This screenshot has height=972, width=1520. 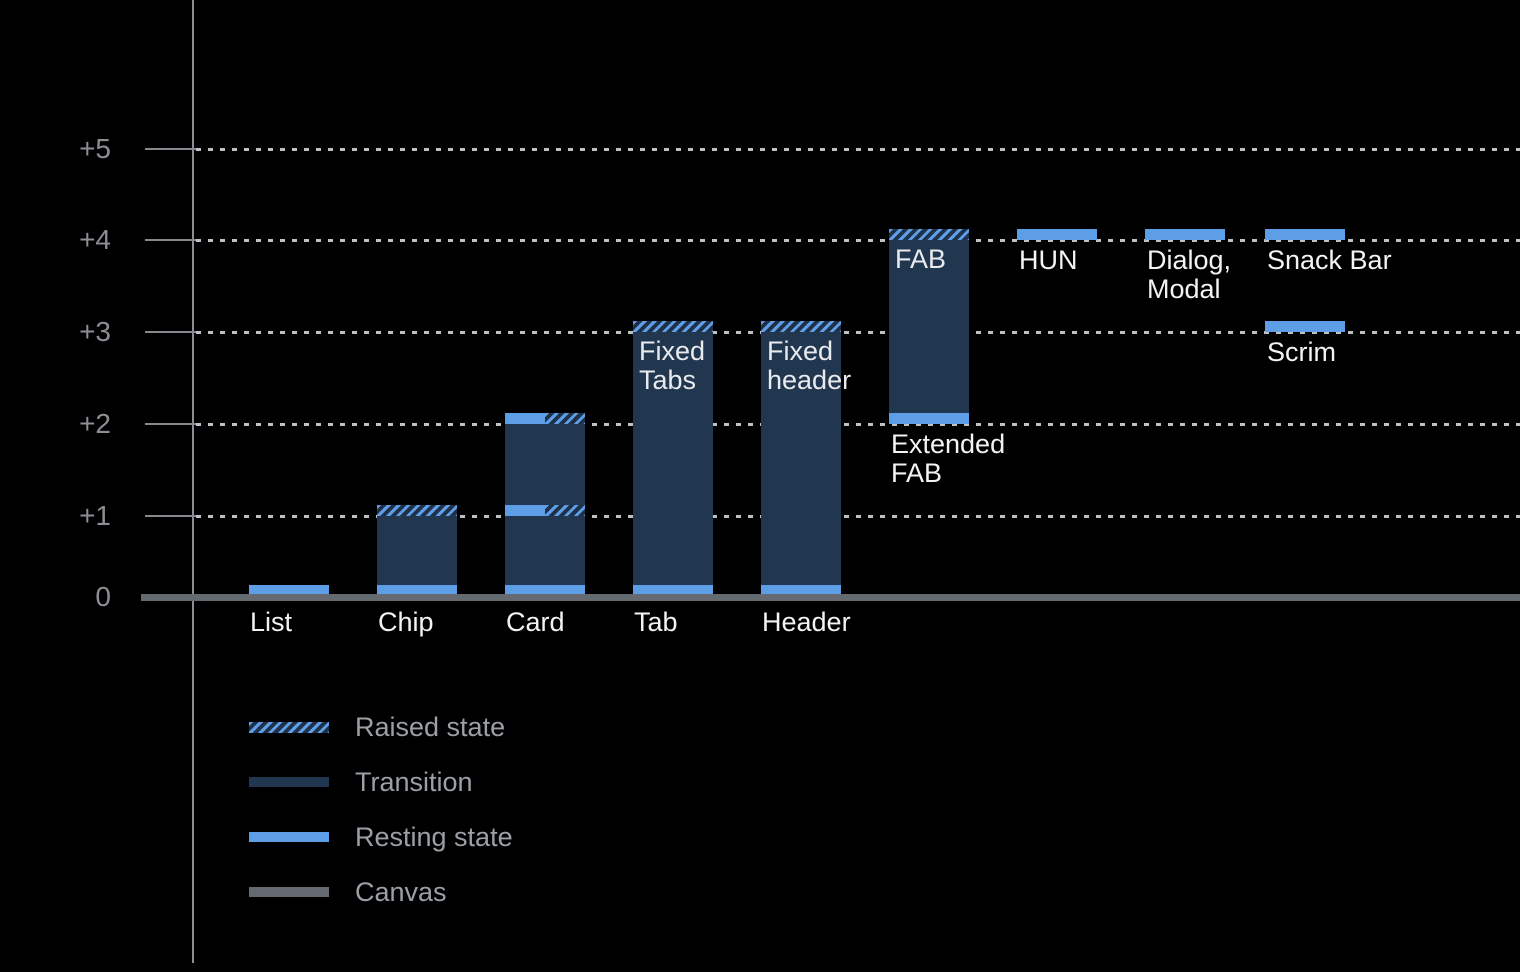 I want to click on chip-label: Chip, so click(x=406, y=622).